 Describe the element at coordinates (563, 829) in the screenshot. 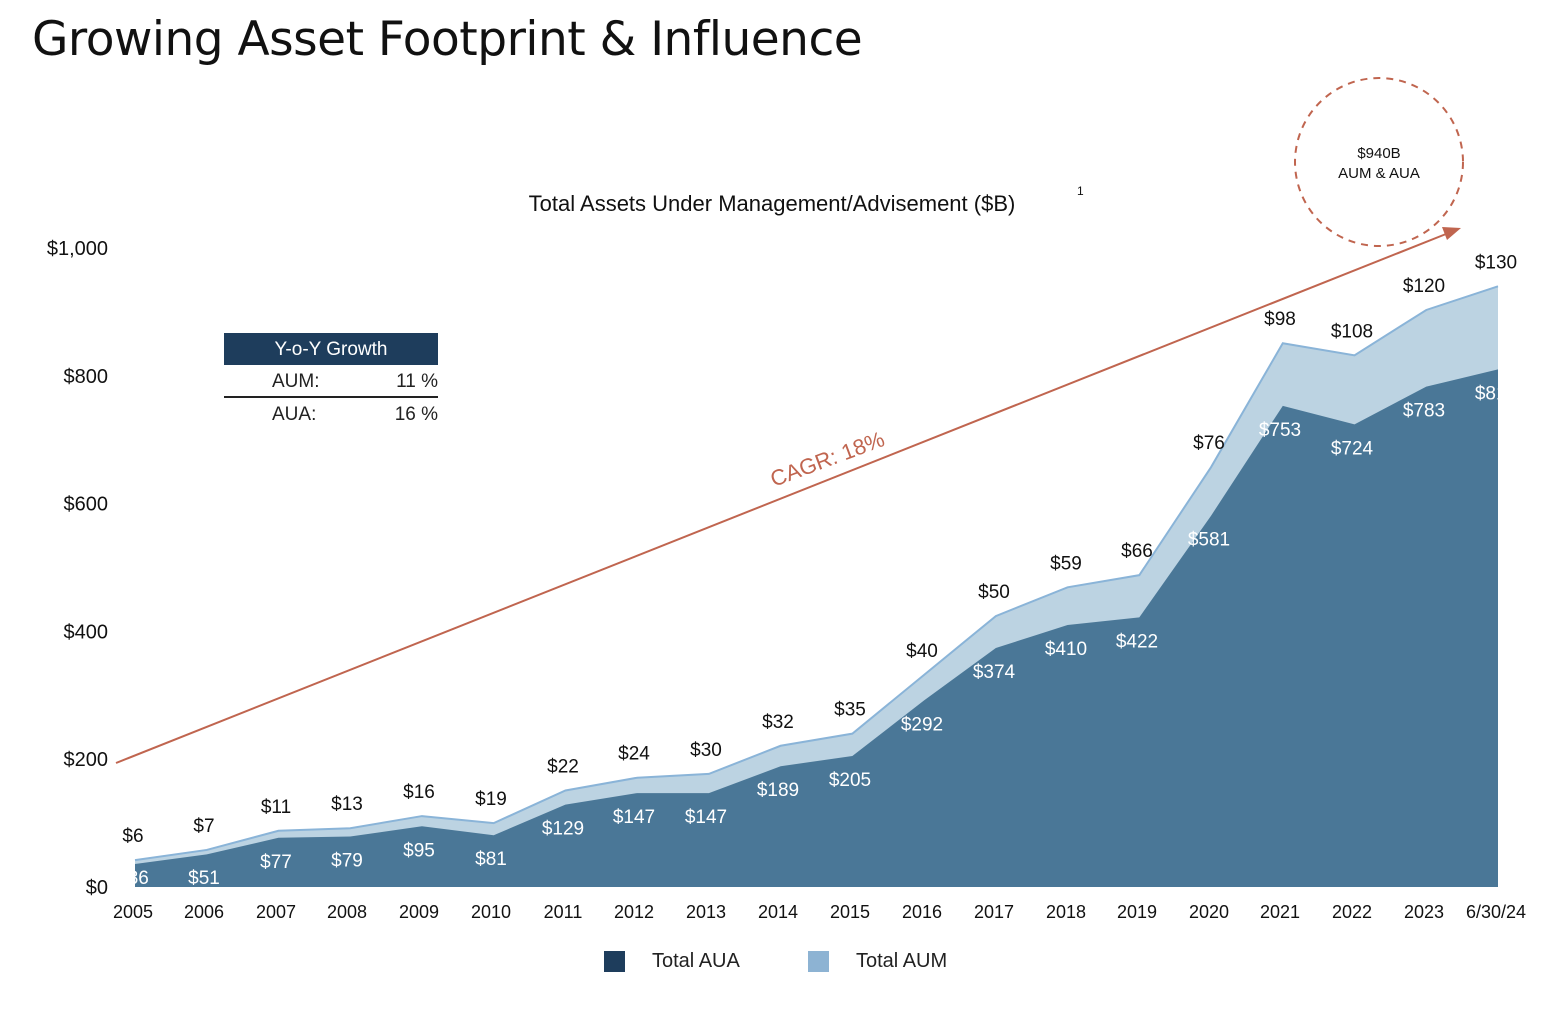

I see `aua-value-label: $129` at that location.